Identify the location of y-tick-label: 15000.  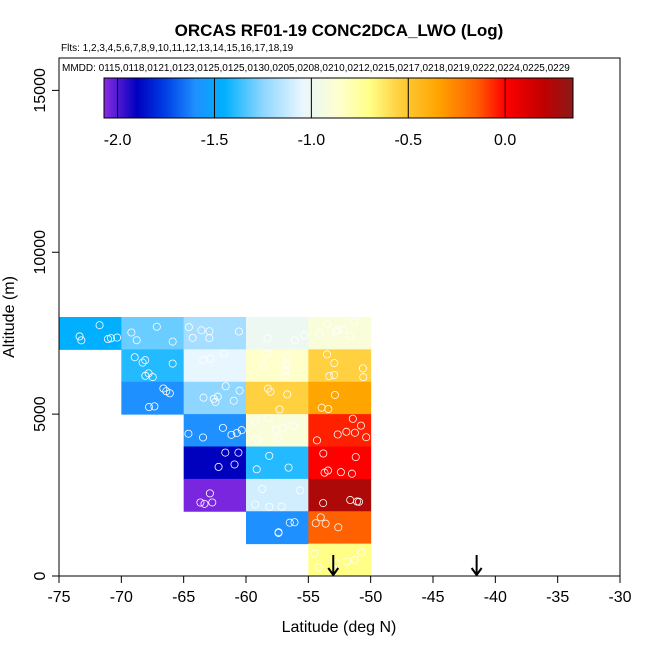
(40, 90).